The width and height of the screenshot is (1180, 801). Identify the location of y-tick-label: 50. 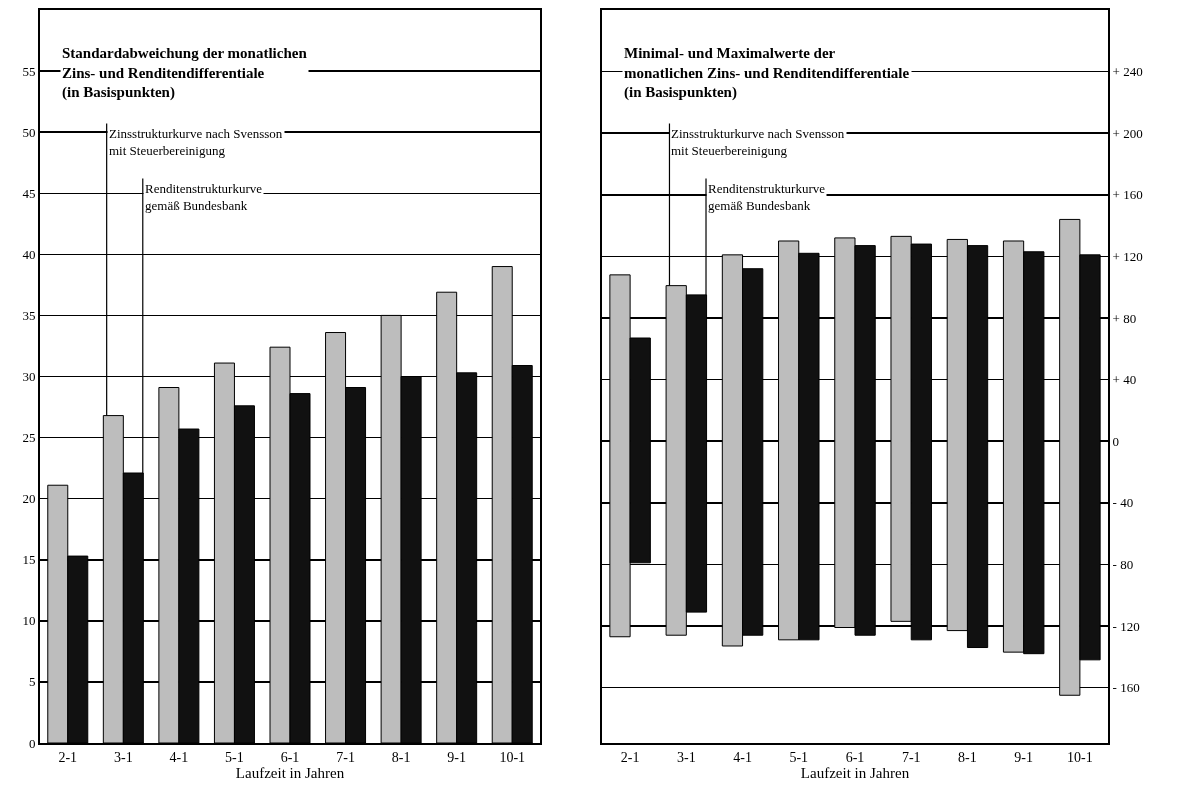
(29, 132).